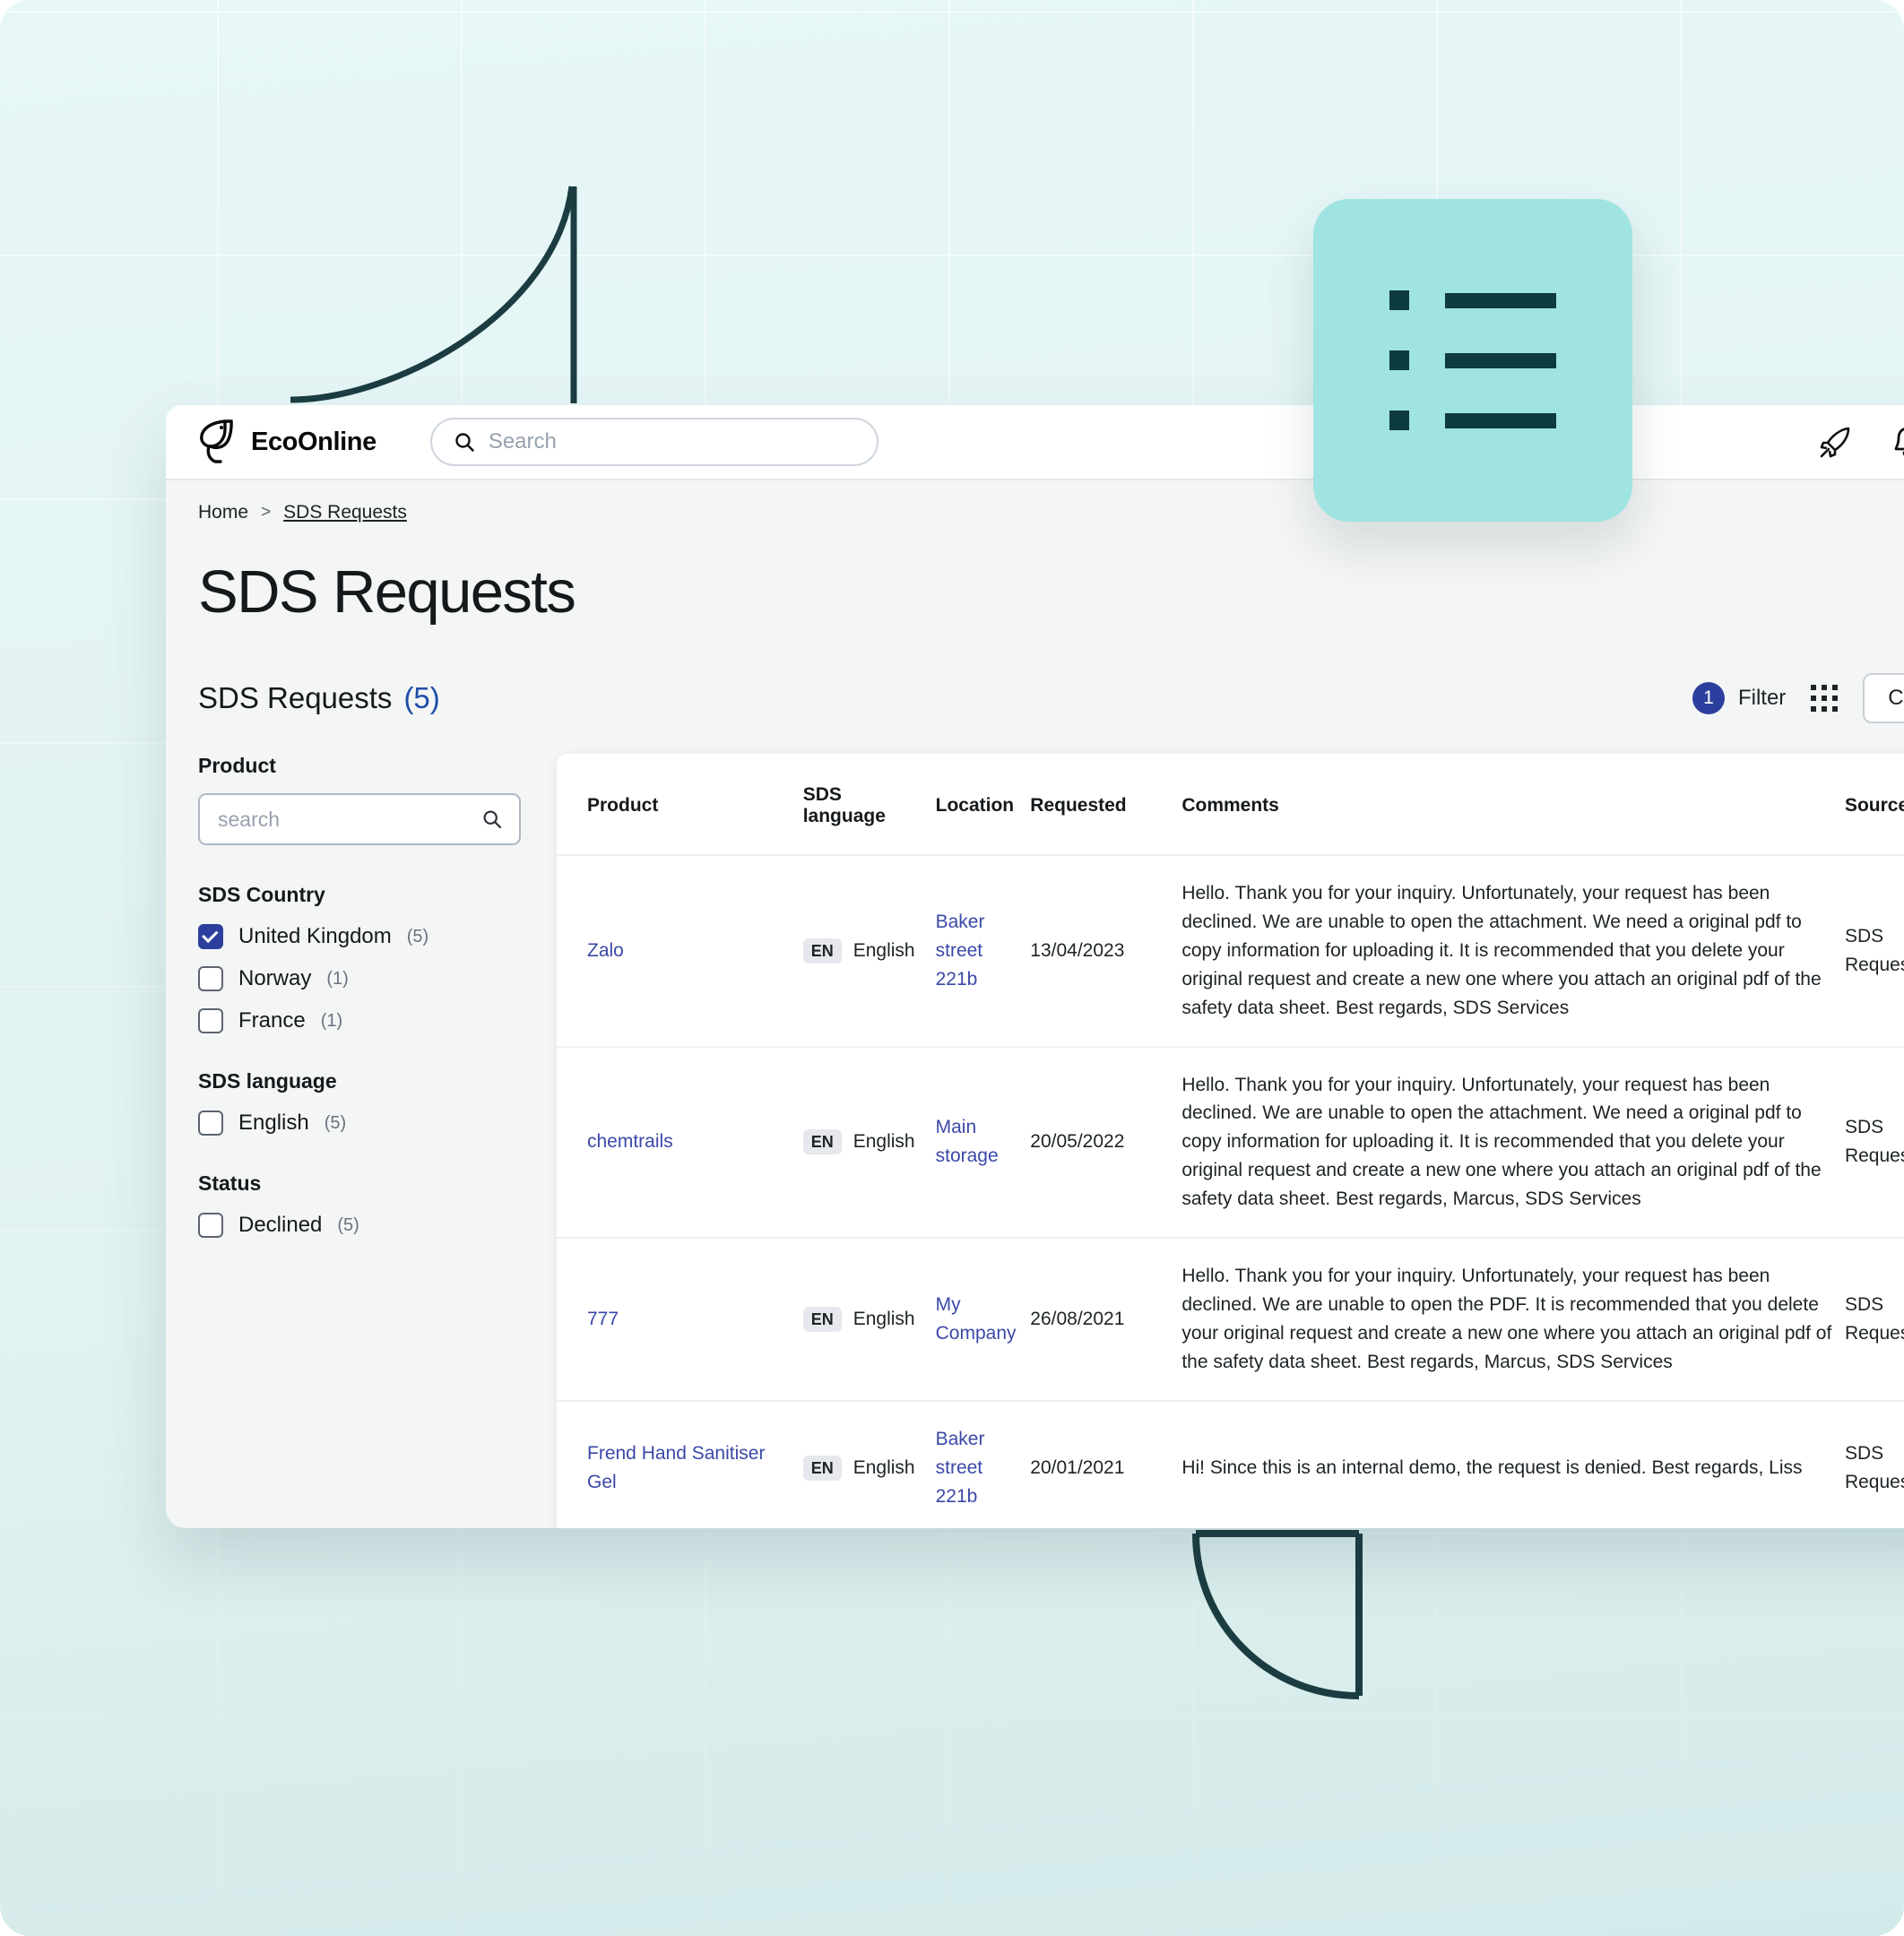 The height and width of the screenshot is (1936, 1904). Describe the element at coordinates (261, 894) in the screenshot. I see `facet-heading: SDS Country` at that location.